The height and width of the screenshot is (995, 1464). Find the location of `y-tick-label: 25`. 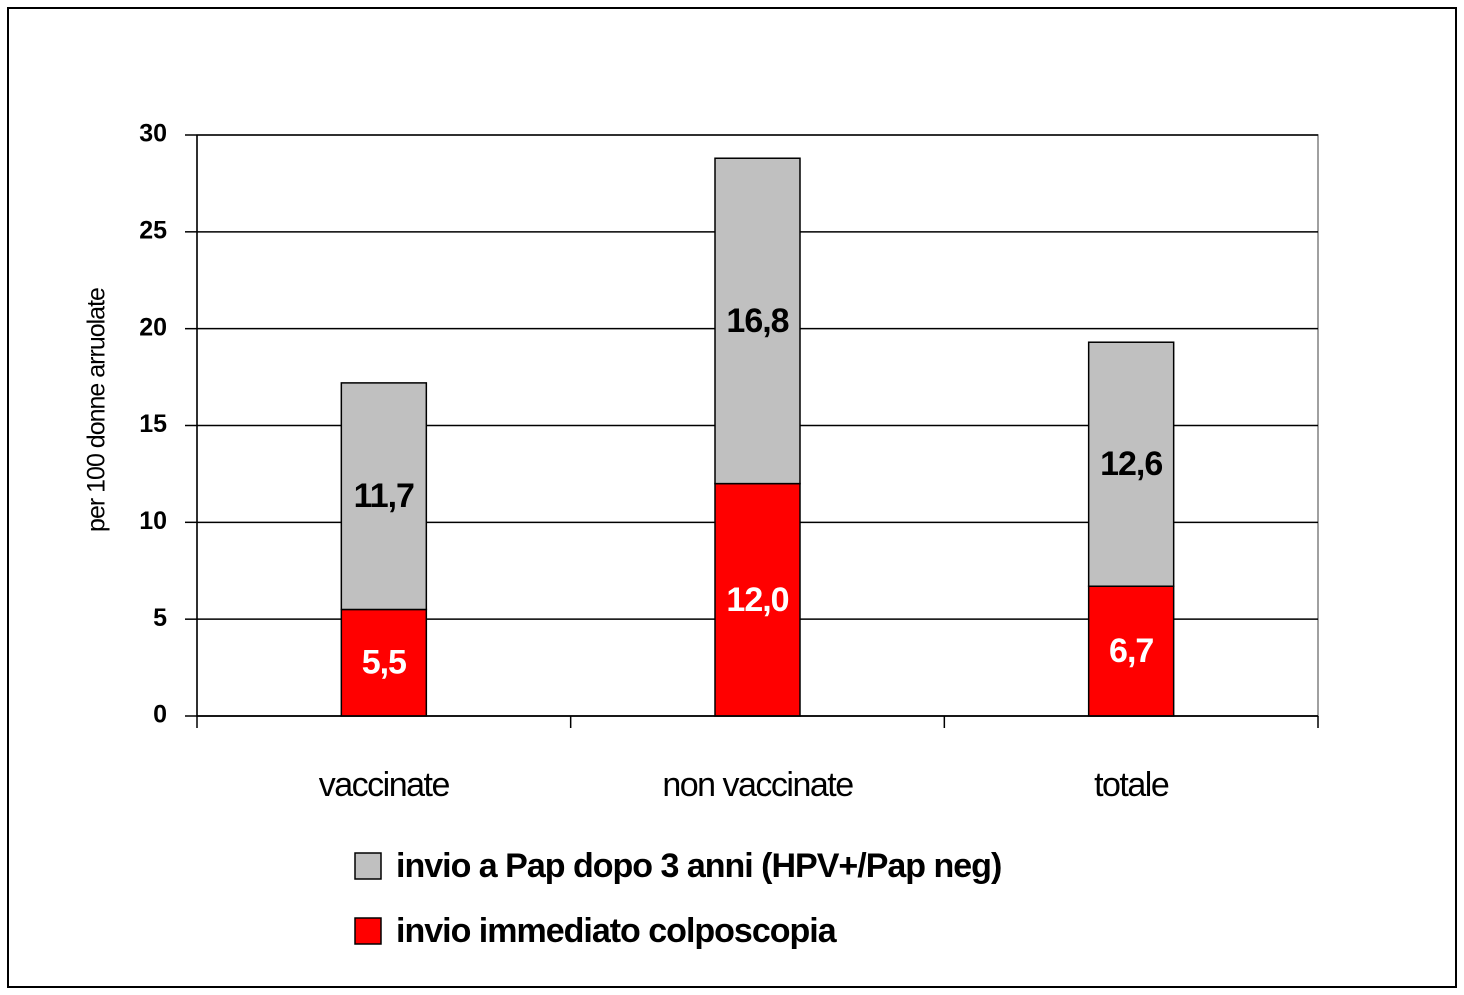

y-tick-label: 25 is located at coordinates (153, 230).